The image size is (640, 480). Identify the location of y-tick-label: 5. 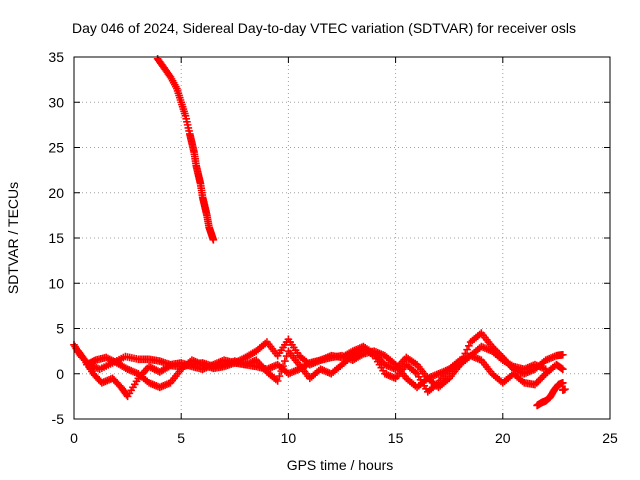
(60, 329).